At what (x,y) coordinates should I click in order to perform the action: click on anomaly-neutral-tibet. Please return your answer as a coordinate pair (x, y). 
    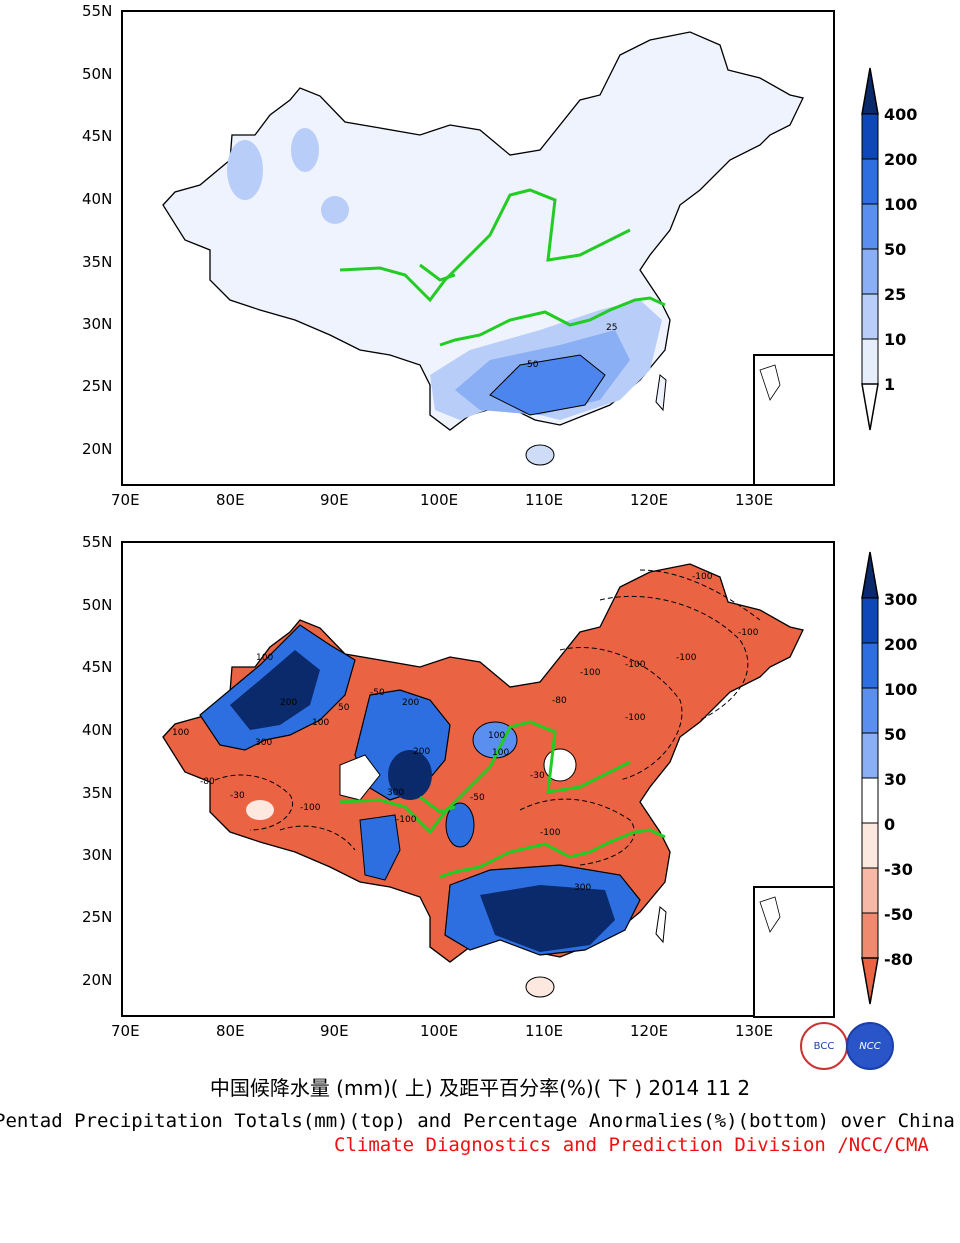
    Looking at the image, I should click on (260, 810).